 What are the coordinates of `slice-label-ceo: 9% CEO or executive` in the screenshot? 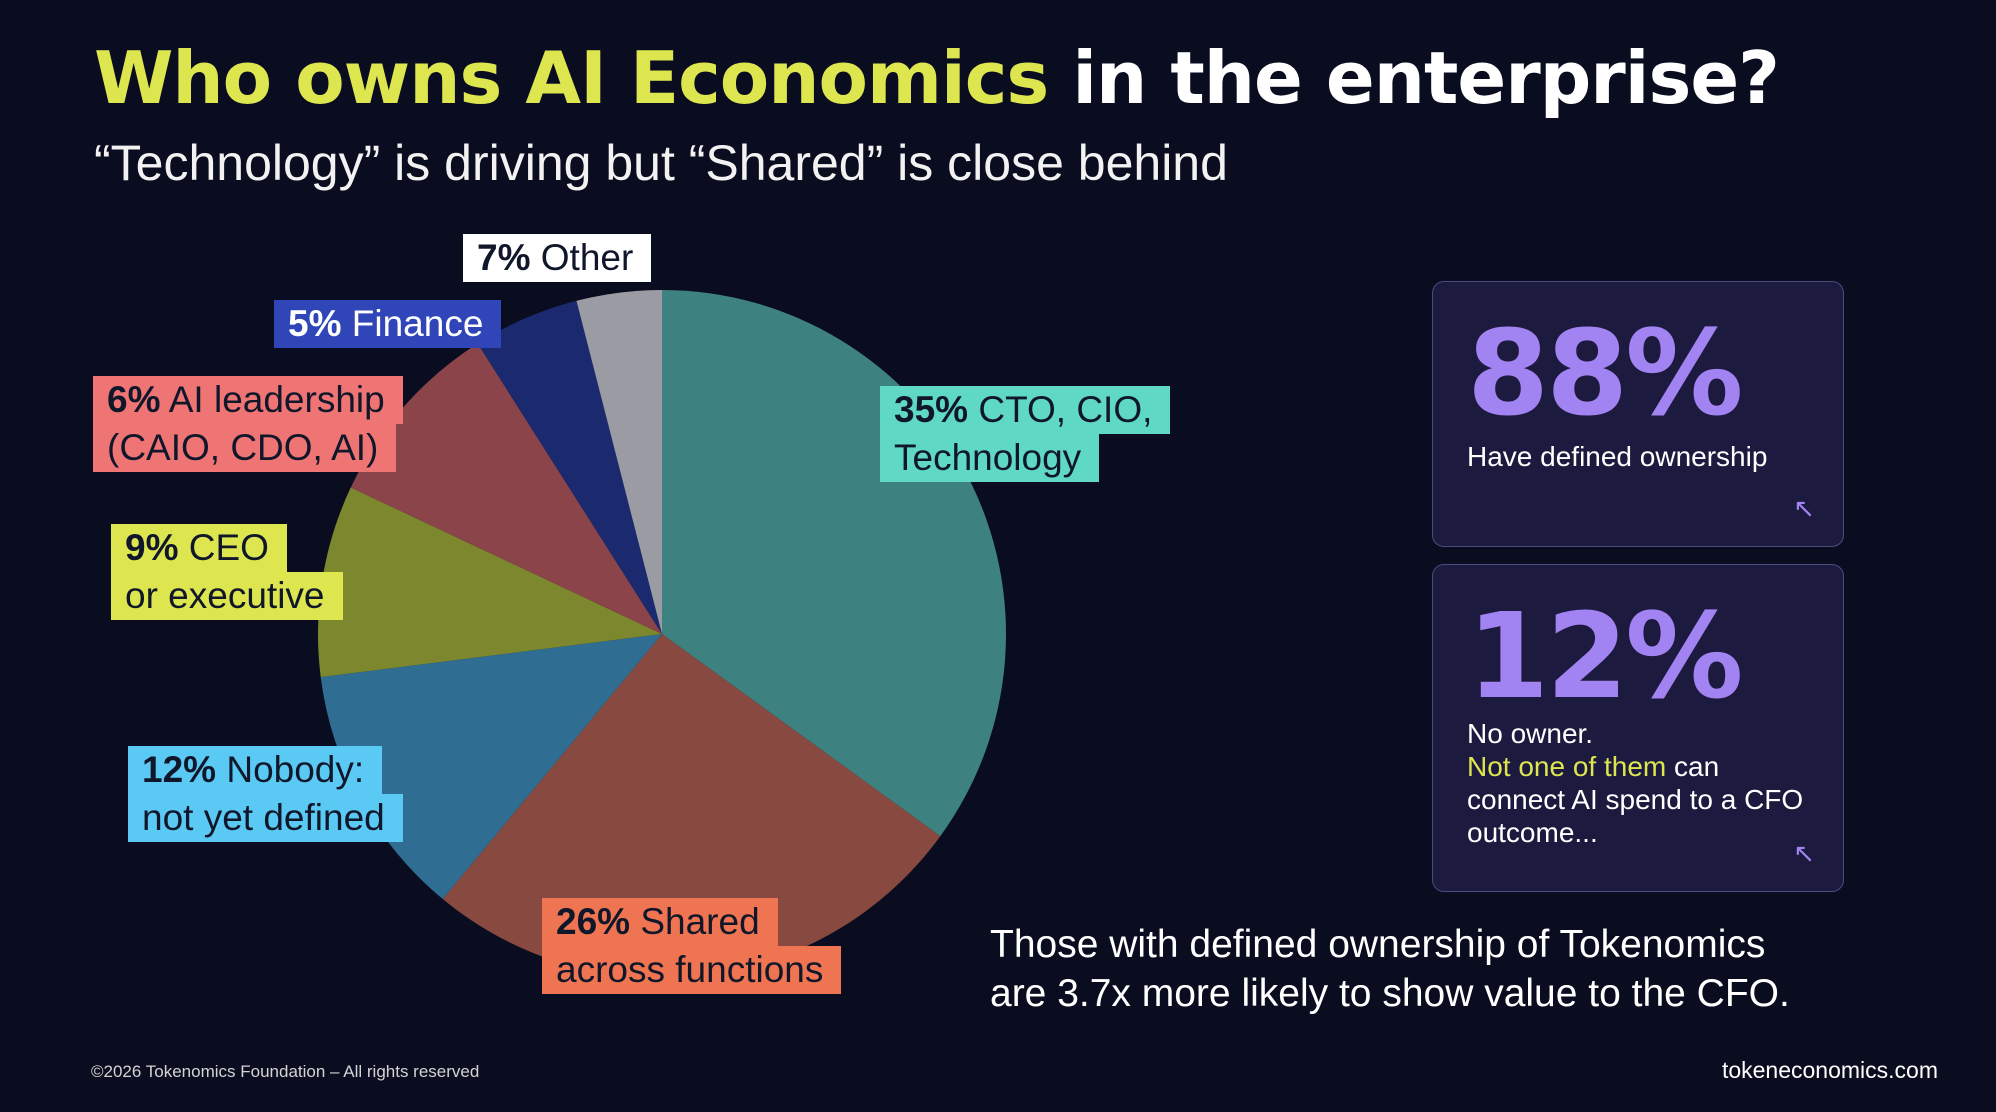 It's located at (227, 572).